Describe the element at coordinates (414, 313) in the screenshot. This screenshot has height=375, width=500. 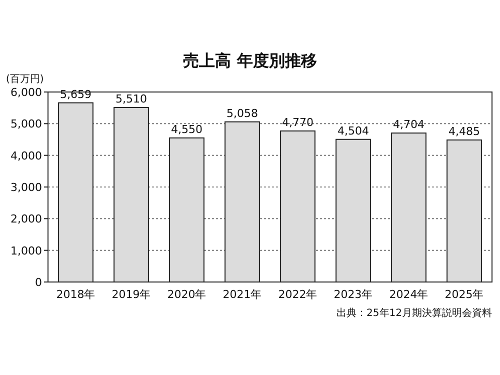
I see `annotation: 出典：25年12月期決算説明会資料` at that location.